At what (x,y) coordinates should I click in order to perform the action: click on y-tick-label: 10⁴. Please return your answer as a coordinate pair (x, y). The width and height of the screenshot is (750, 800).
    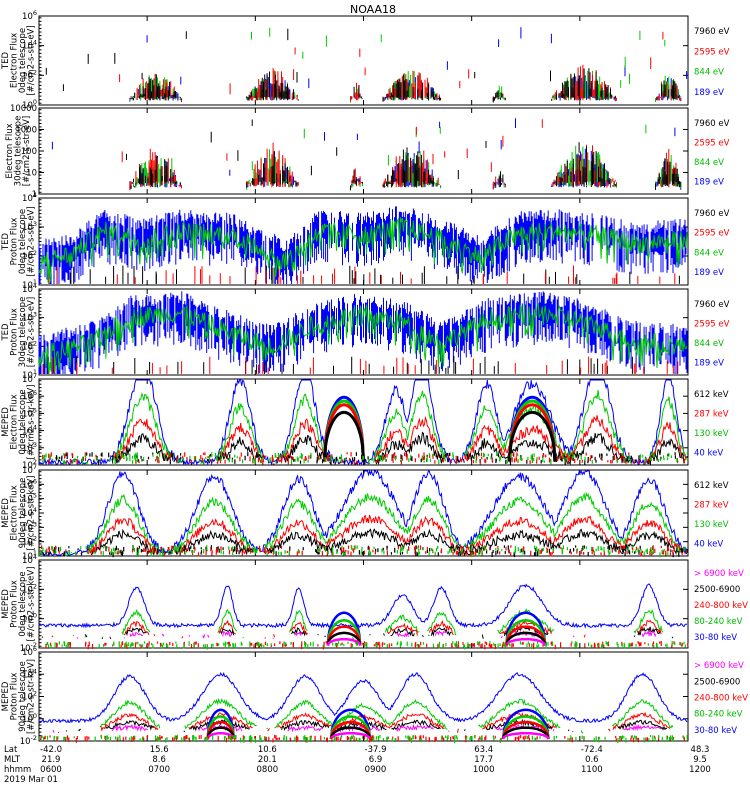
    Looking at the image, I should click on (29, 197).